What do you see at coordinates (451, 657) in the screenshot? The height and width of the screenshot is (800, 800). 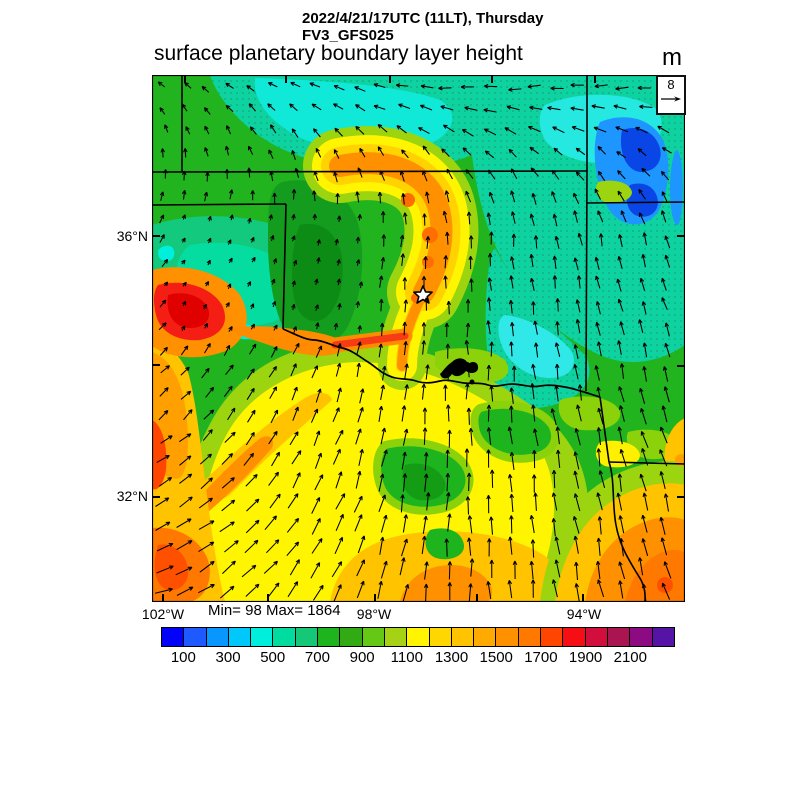 I see `colorbar-tick-label: 1300` at bounding box center [451, 657].